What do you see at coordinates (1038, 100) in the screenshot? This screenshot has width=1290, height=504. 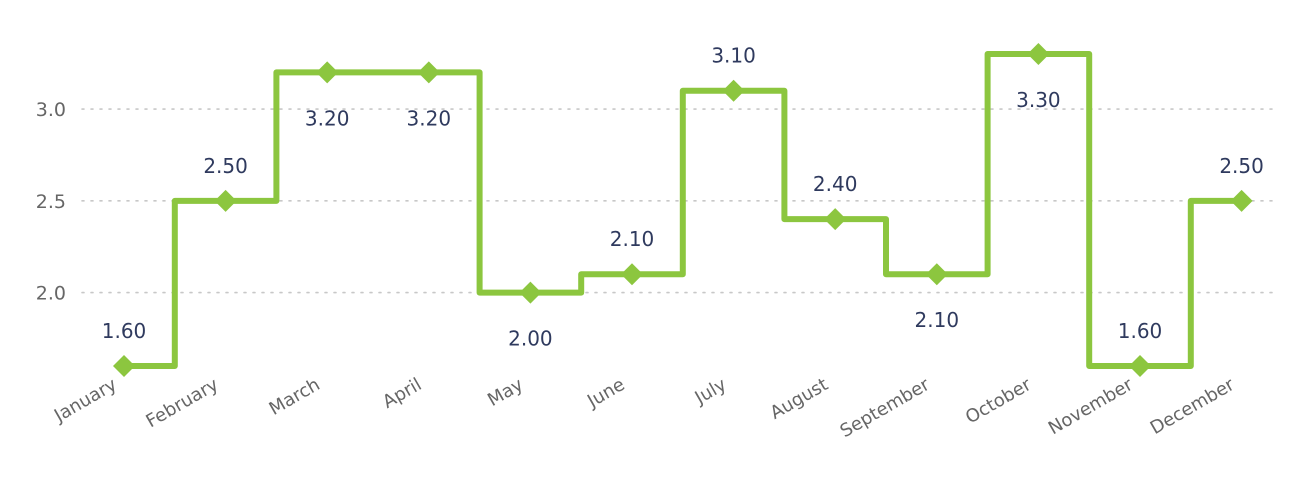 I see `data-label: 3.30` at bounding box center [1038, 100].